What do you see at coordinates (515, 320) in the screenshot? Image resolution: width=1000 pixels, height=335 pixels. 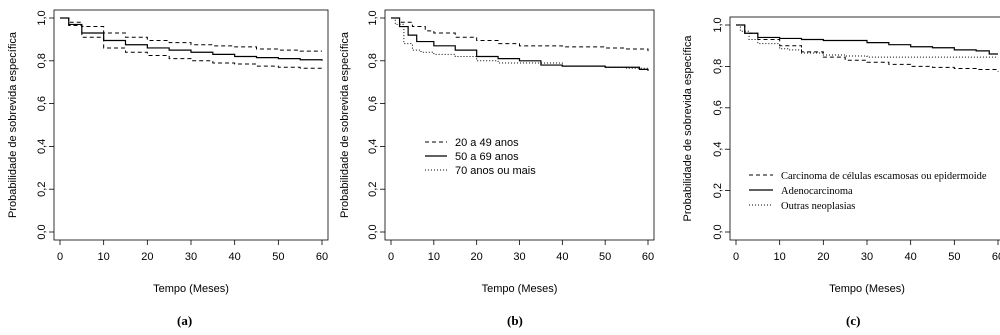 I see `caption-b: (b)` at bounding box center [515, 320].